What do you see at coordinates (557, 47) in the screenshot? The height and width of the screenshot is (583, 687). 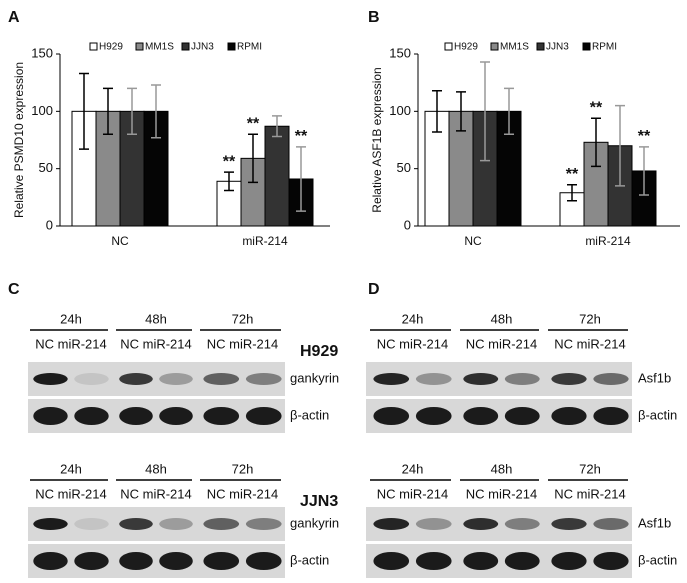 I see `legend-label: JJN3` at bounding box center [557, 47].